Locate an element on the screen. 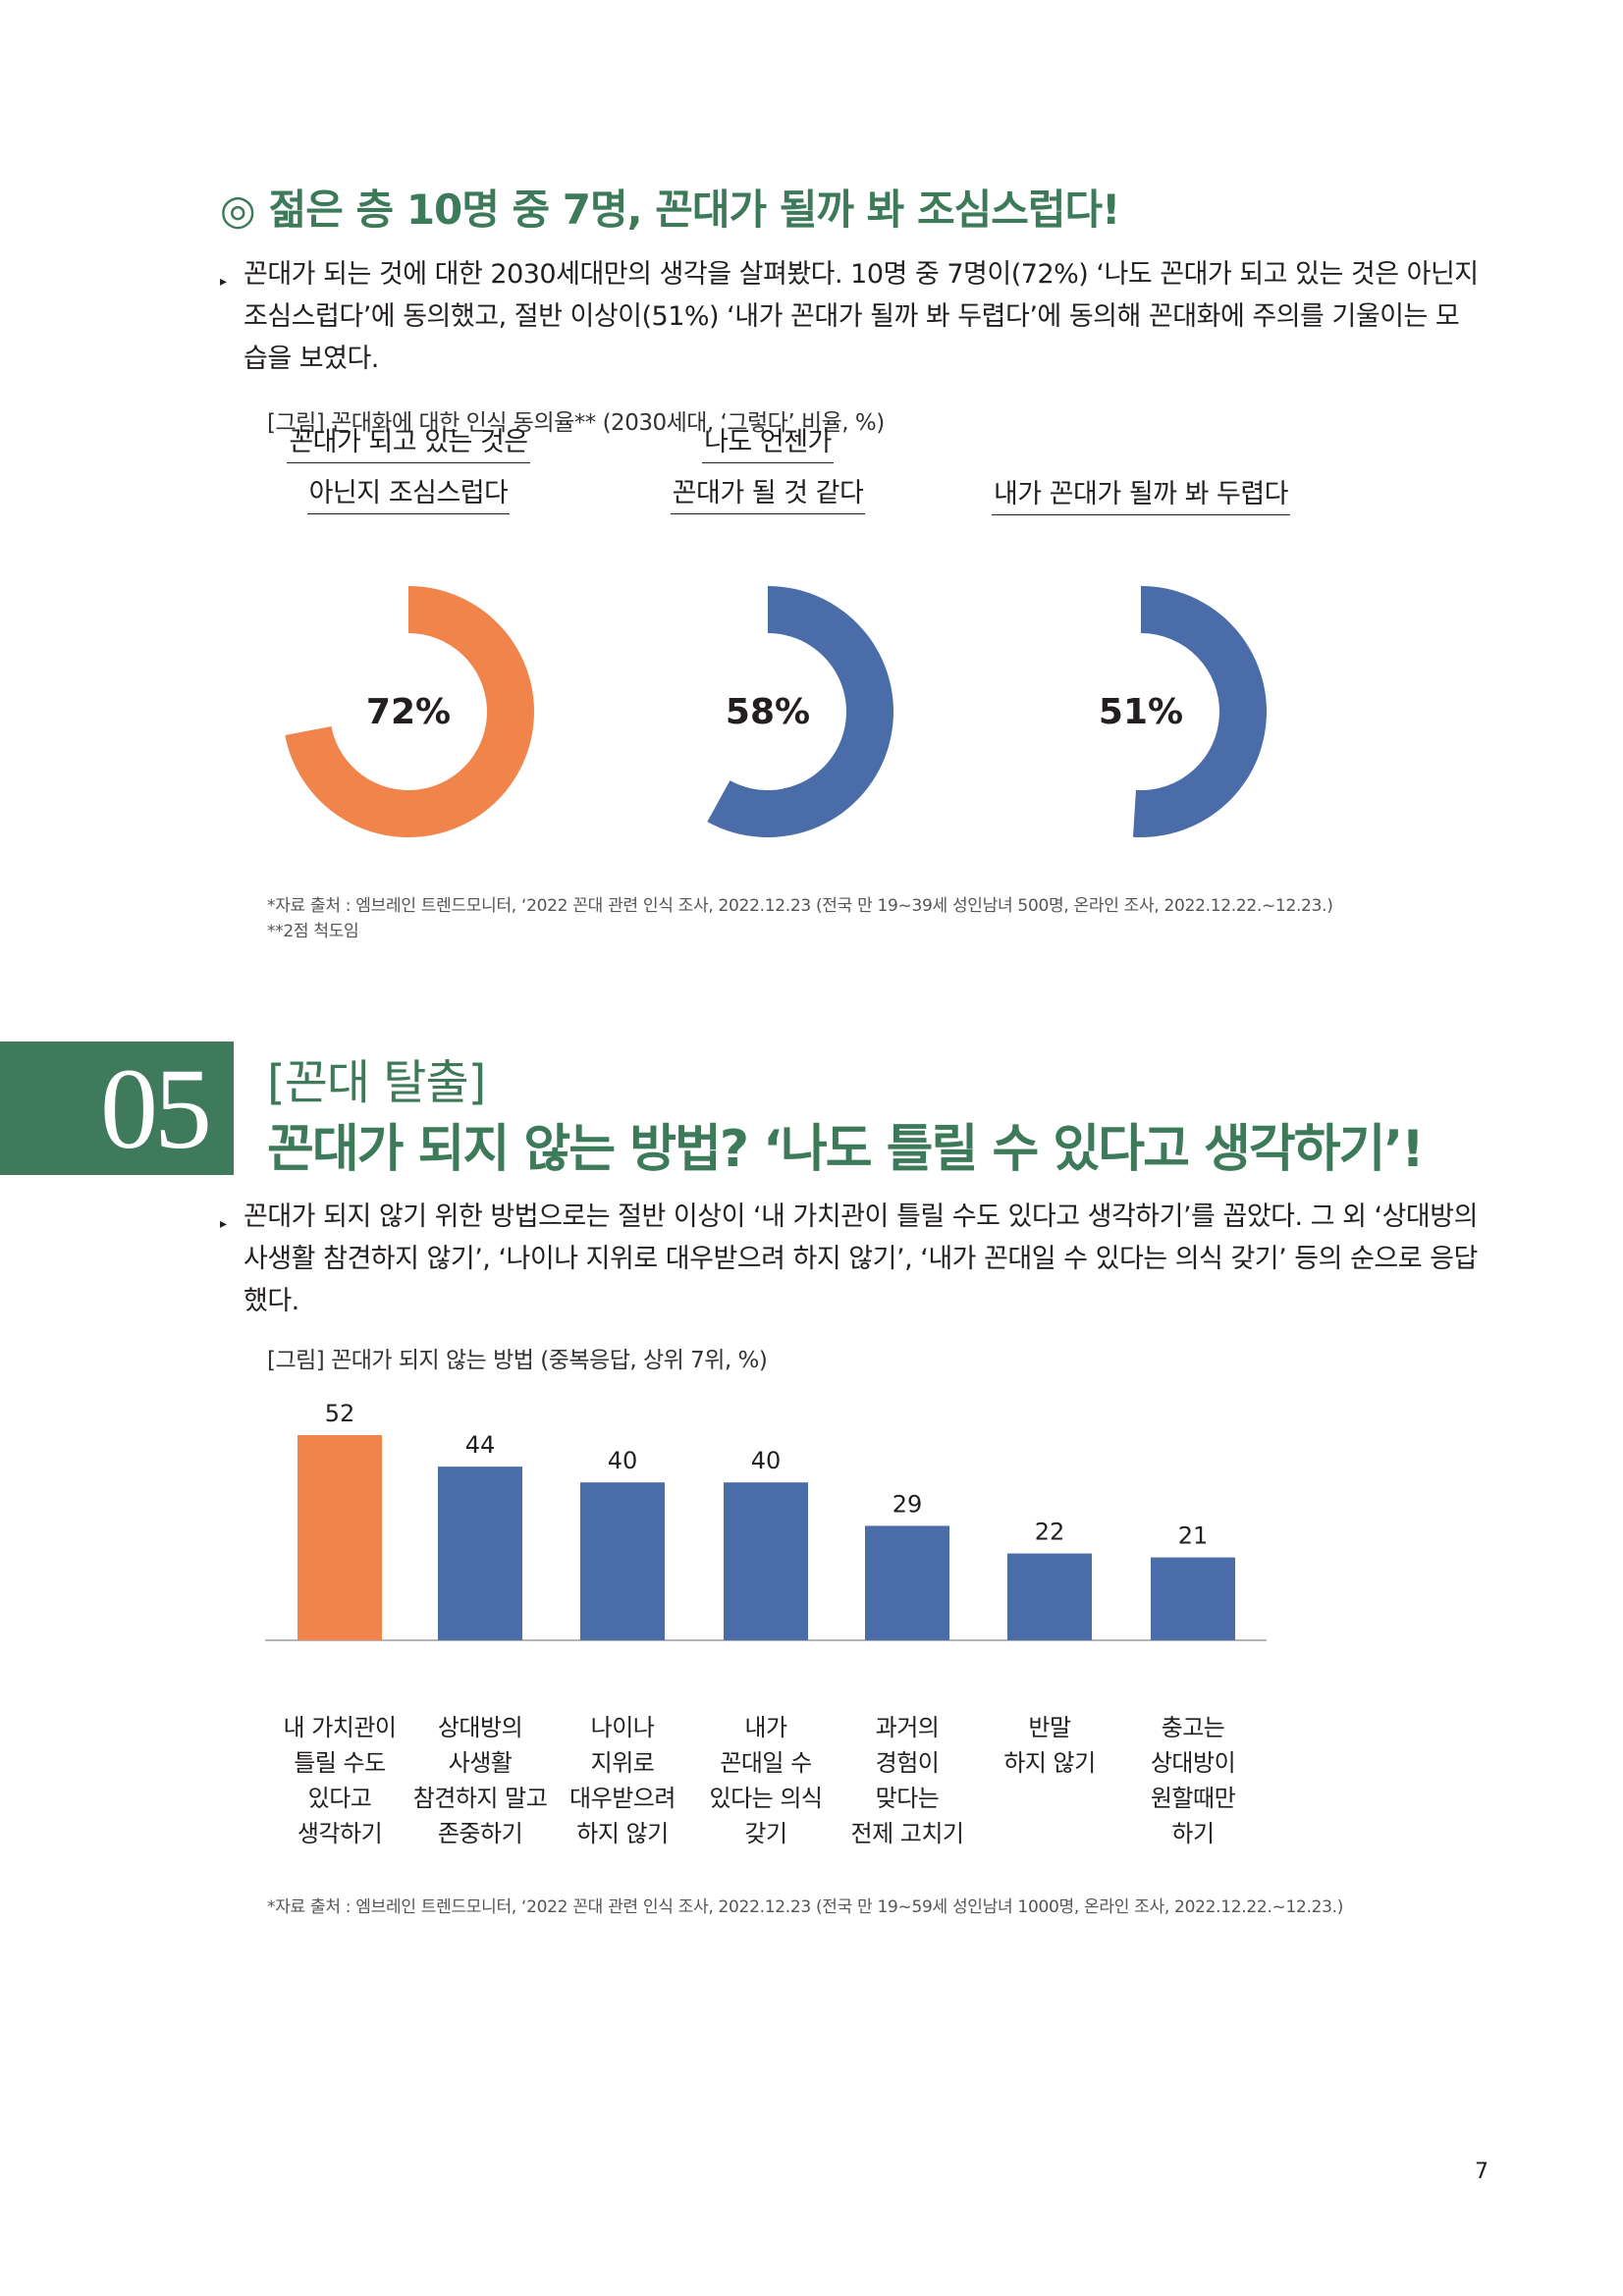 This screenshot has height=2296, width=1623. donut-value-label: 72% is located at coordinates (409, 712).